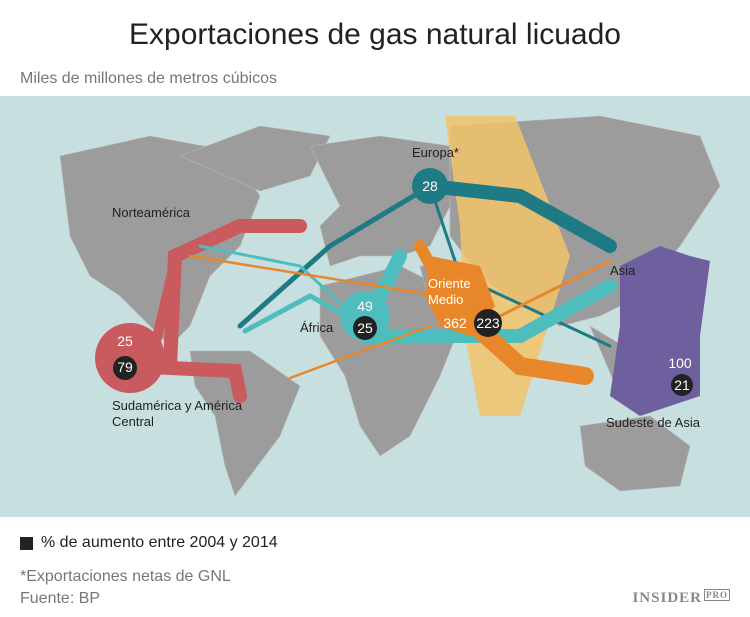  I want to click on subtitle: Miles de millones de metros cúbicos, so click(148, 78).